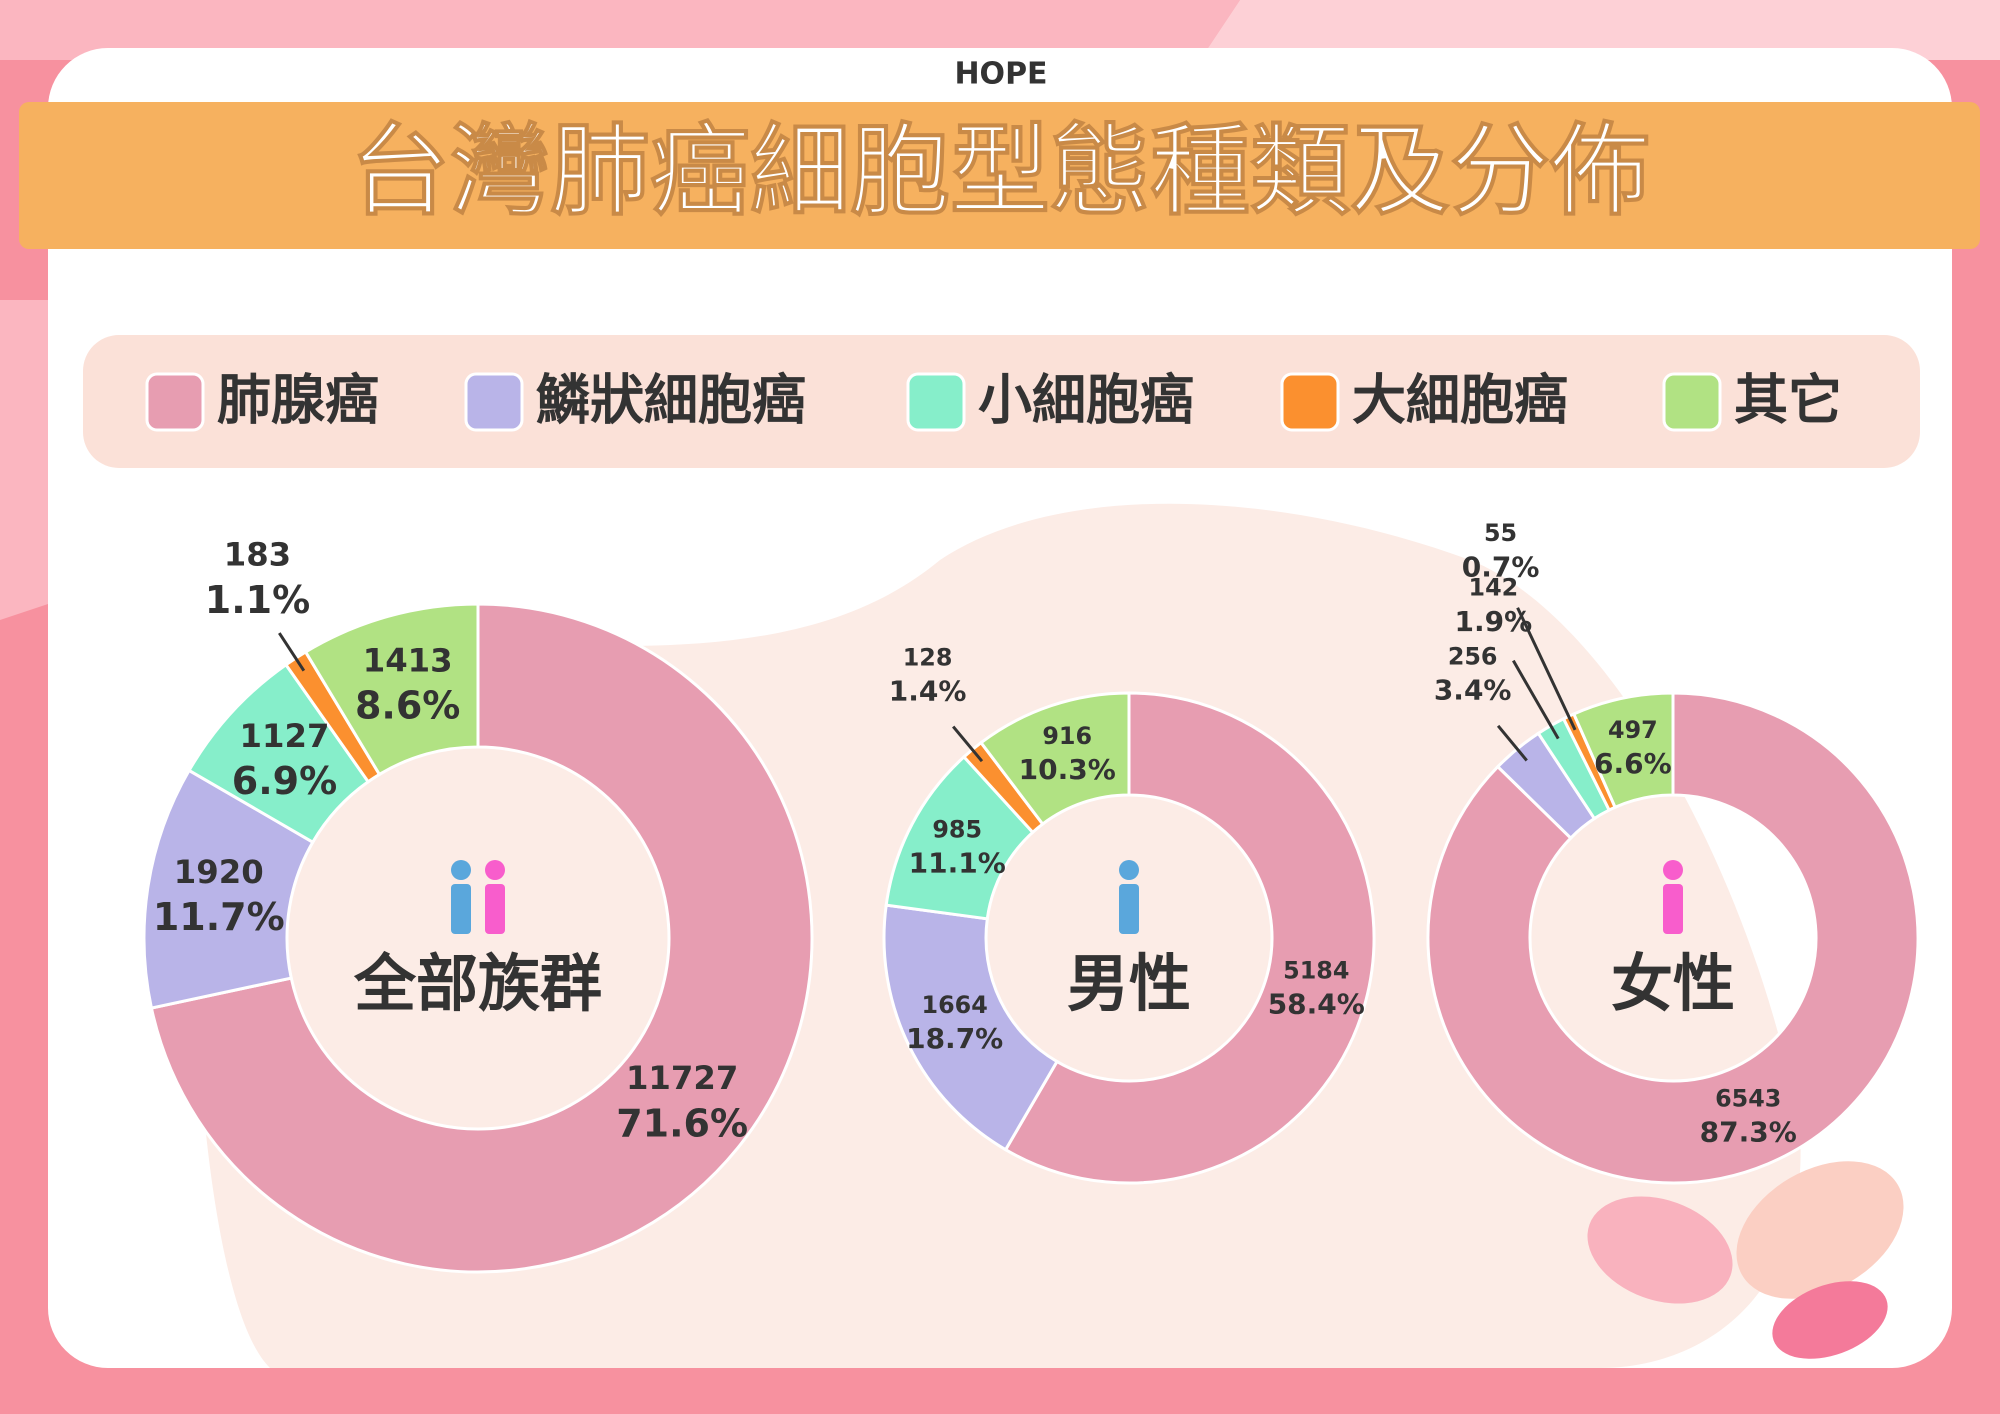  I want to click on percent-label: 11.7%, so click(219, 917).